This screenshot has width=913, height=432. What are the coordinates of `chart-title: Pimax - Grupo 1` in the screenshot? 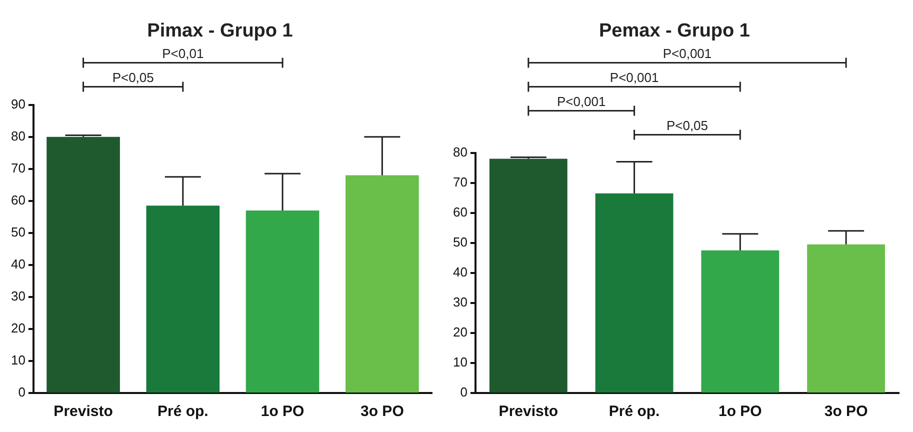 It's located at (220, 31).